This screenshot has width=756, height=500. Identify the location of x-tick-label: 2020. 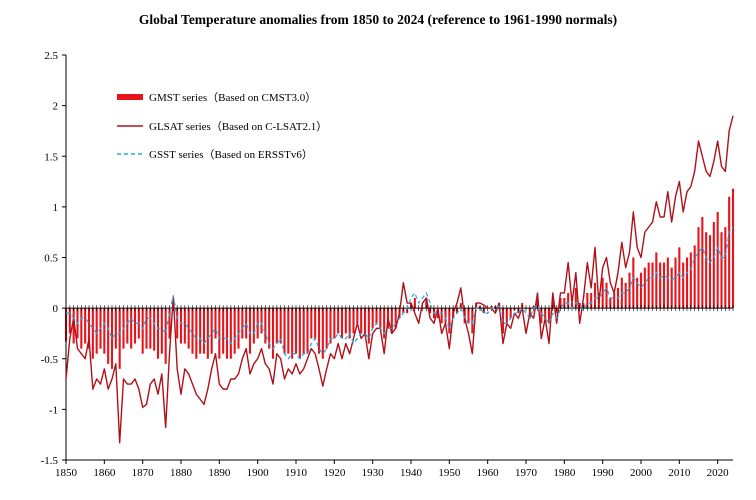
(718, 473).